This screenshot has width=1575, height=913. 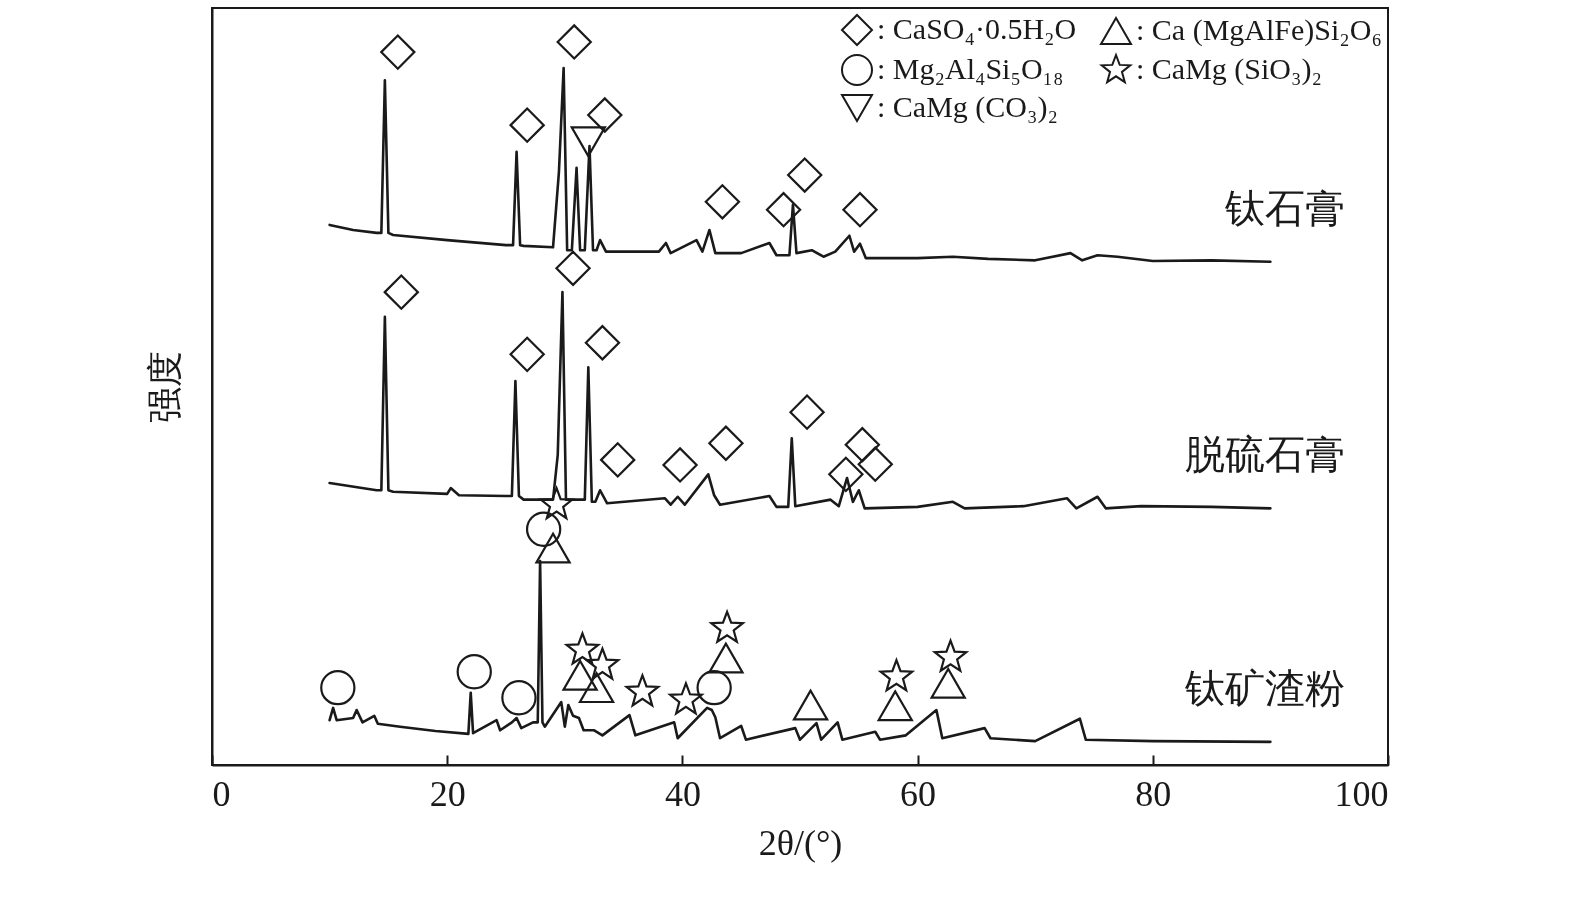 What do you see at coordinates (1153, 793) in the screenshot?
I see `x-tick-label: 80` at bounding box center [1153, 793].